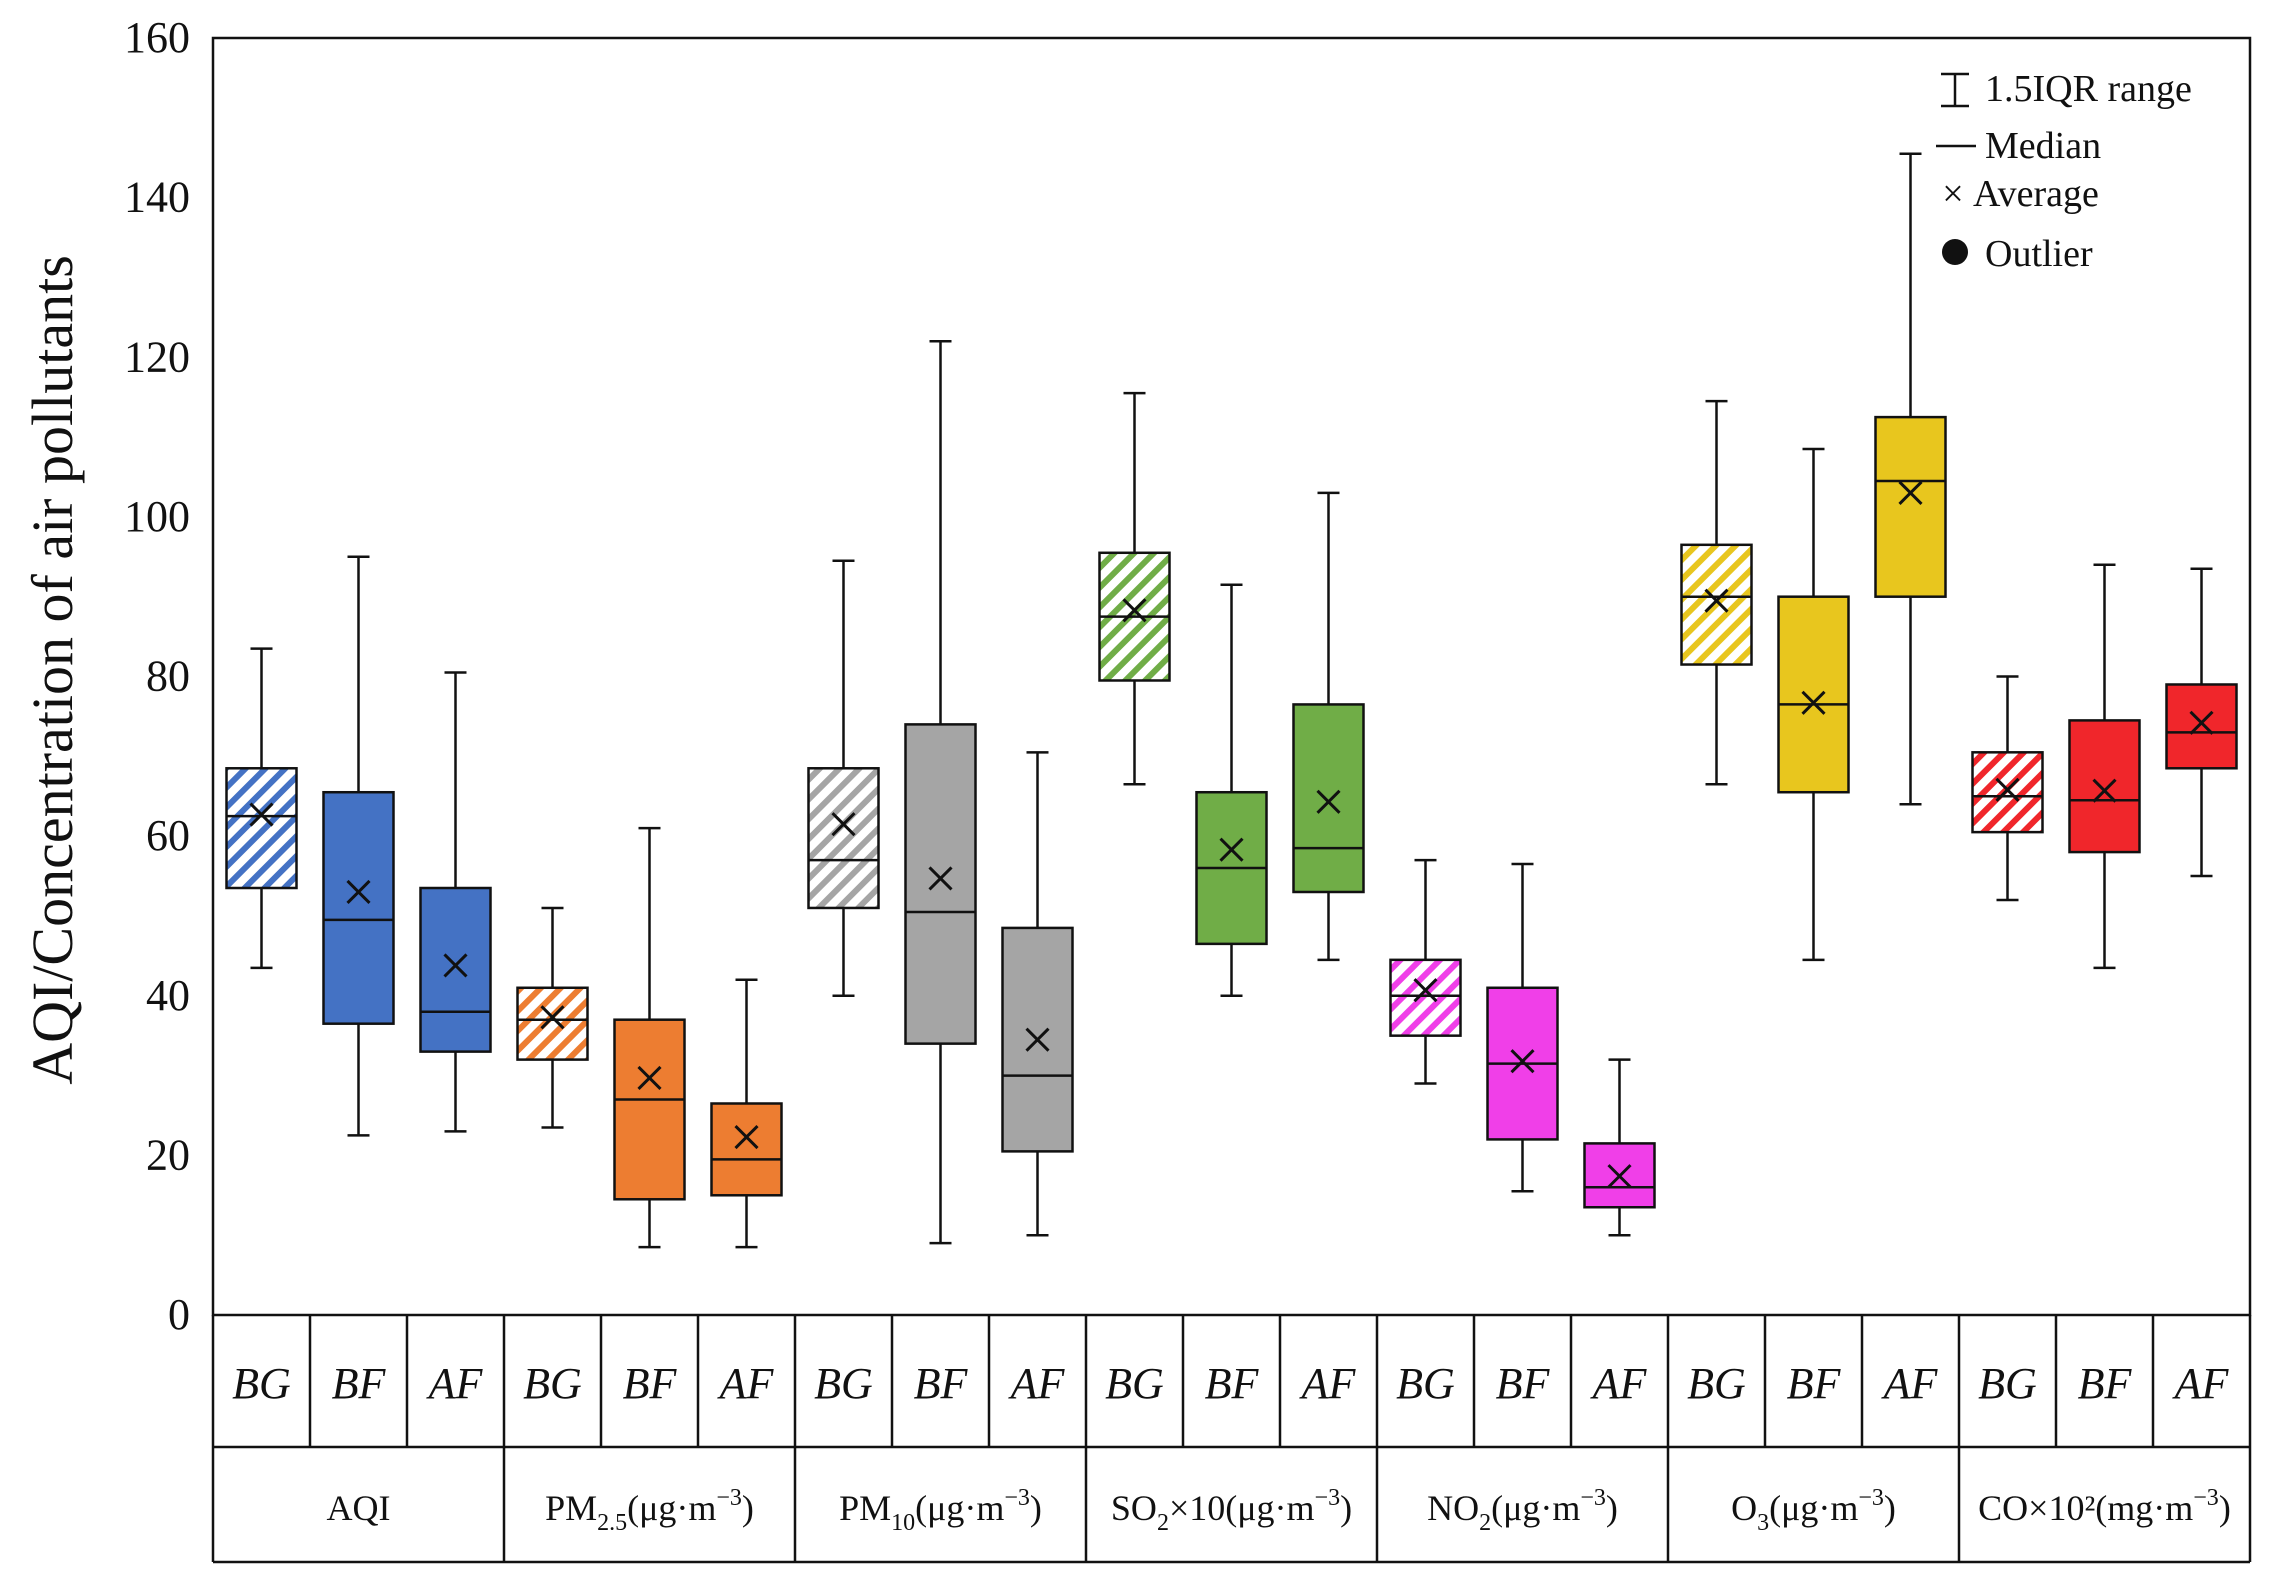  Describe the element at coordinates (746, 1149) in the screenshot. I see `box-pm2-5-af-iqr-box` at that location.